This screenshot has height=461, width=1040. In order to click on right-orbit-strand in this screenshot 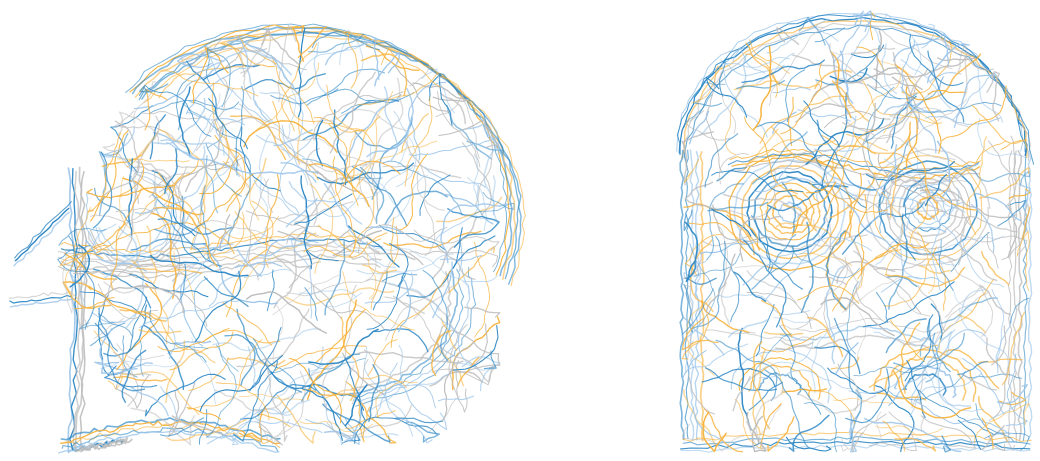, I will do `click(927, 208)`.